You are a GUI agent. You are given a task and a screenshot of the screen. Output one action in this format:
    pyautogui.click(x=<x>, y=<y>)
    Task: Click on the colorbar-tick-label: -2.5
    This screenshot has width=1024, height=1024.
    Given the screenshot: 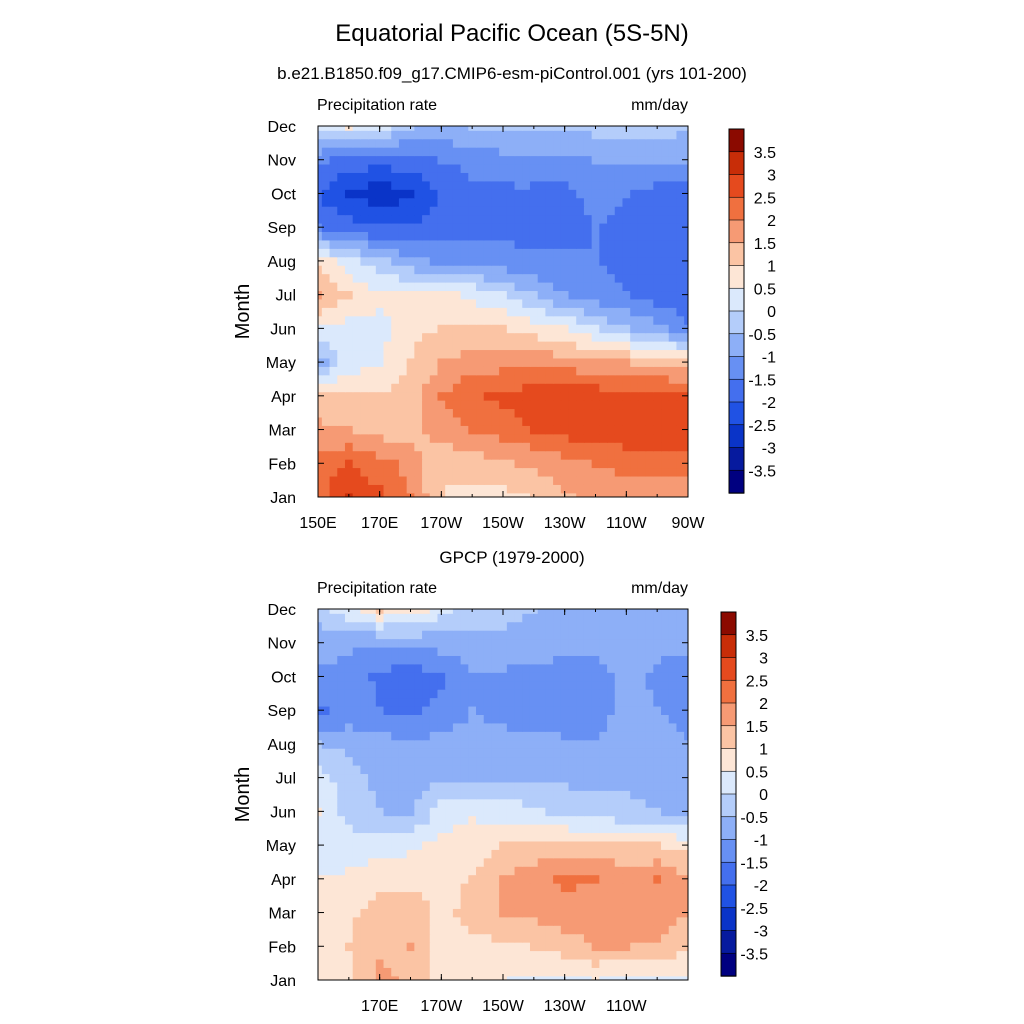 What is the action you would take?
    pyautogui.click(x=762, y=426)
    